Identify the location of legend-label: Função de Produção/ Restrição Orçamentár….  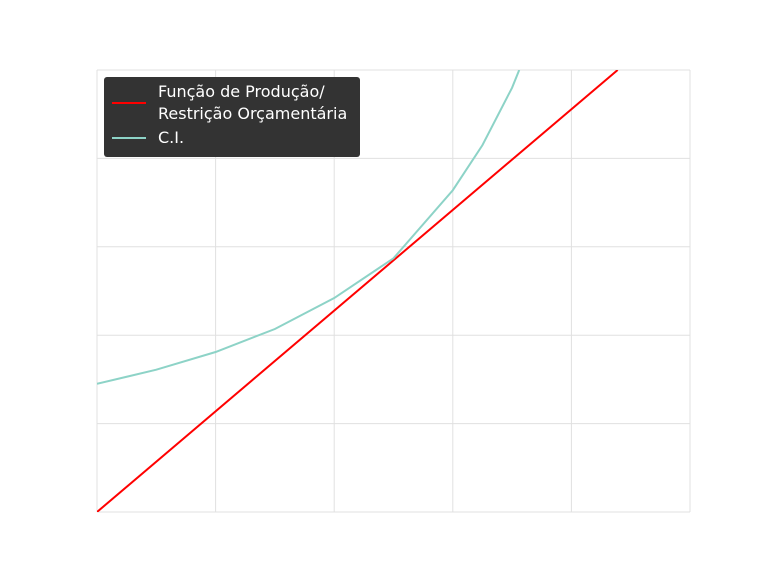
(253, 102).